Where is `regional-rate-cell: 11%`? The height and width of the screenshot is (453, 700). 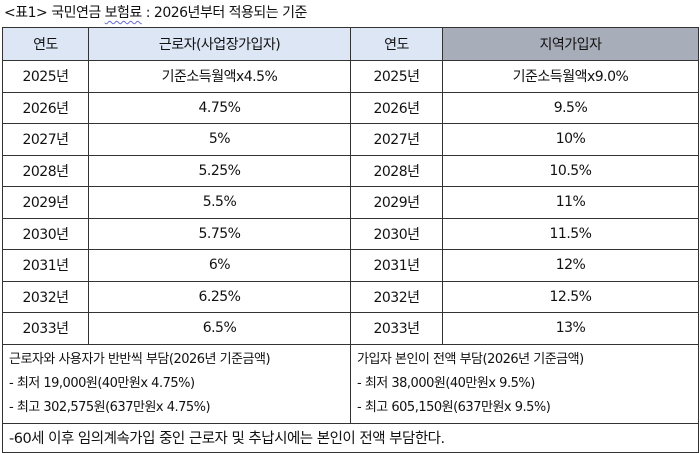
regional-rate-cell: 11% is located at coordinates (570, 202).